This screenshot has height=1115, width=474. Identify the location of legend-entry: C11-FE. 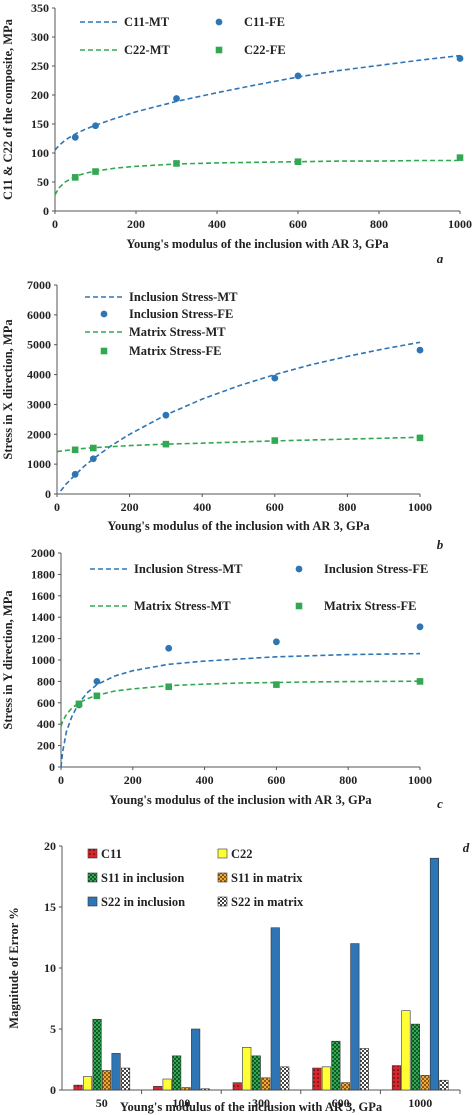
(250, 22).